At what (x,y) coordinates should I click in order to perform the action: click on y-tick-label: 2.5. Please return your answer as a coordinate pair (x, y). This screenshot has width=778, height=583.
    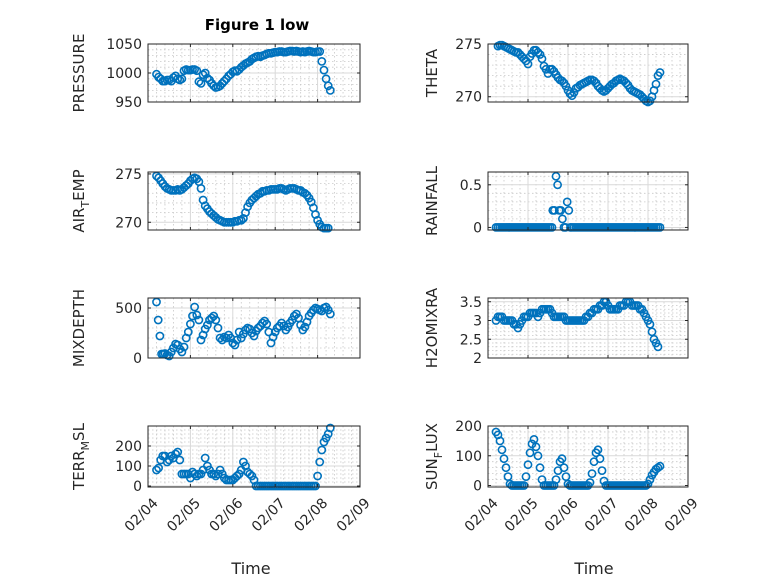
    Looking at the image, I should click on (471, 340).